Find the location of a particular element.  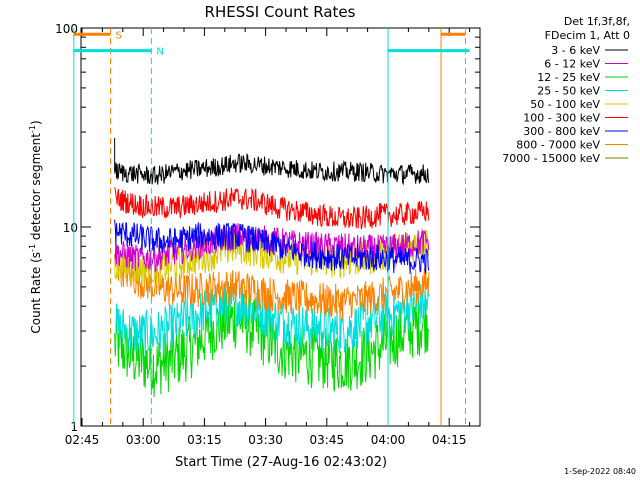

x-tick-label: 03:45 is located at coordinates (327, 440).